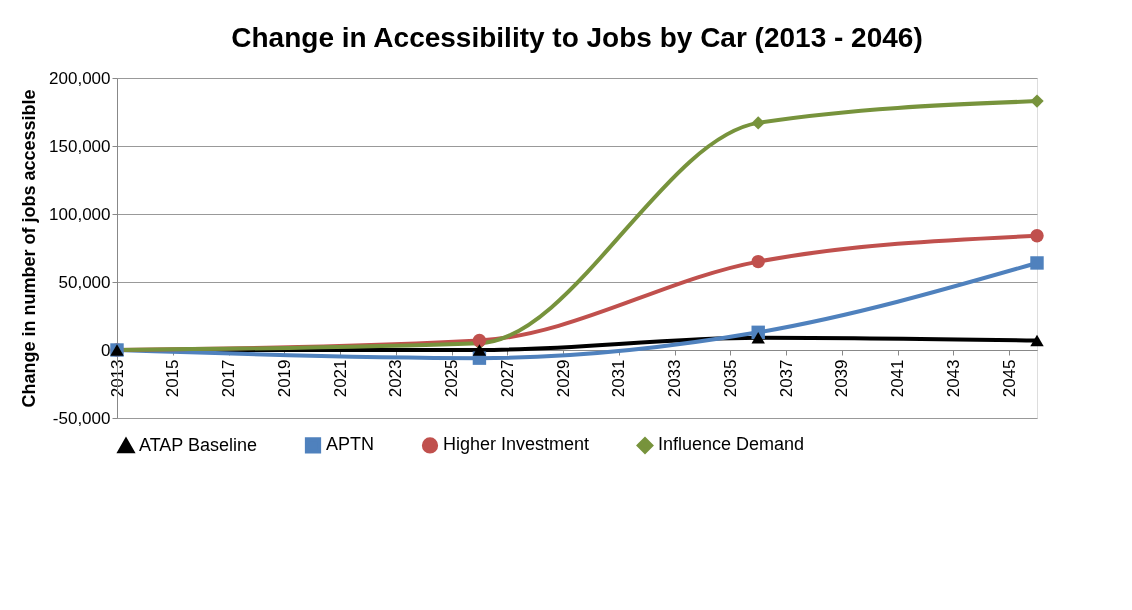 This screenshot has width=1132, height=610. I want to click on x-tick-label: 2027, so click(507, 378).